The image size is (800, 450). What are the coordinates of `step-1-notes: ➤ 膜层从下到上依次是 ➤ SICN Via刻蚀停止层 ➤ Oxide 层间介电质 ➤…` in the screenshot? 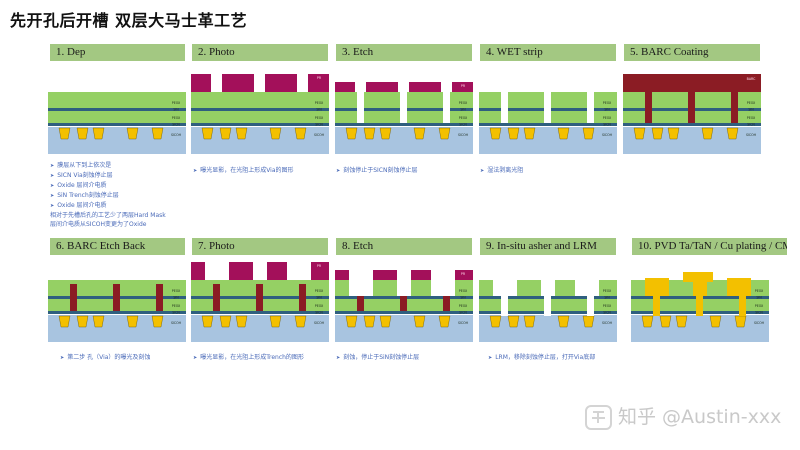 It's located at (108, 195).